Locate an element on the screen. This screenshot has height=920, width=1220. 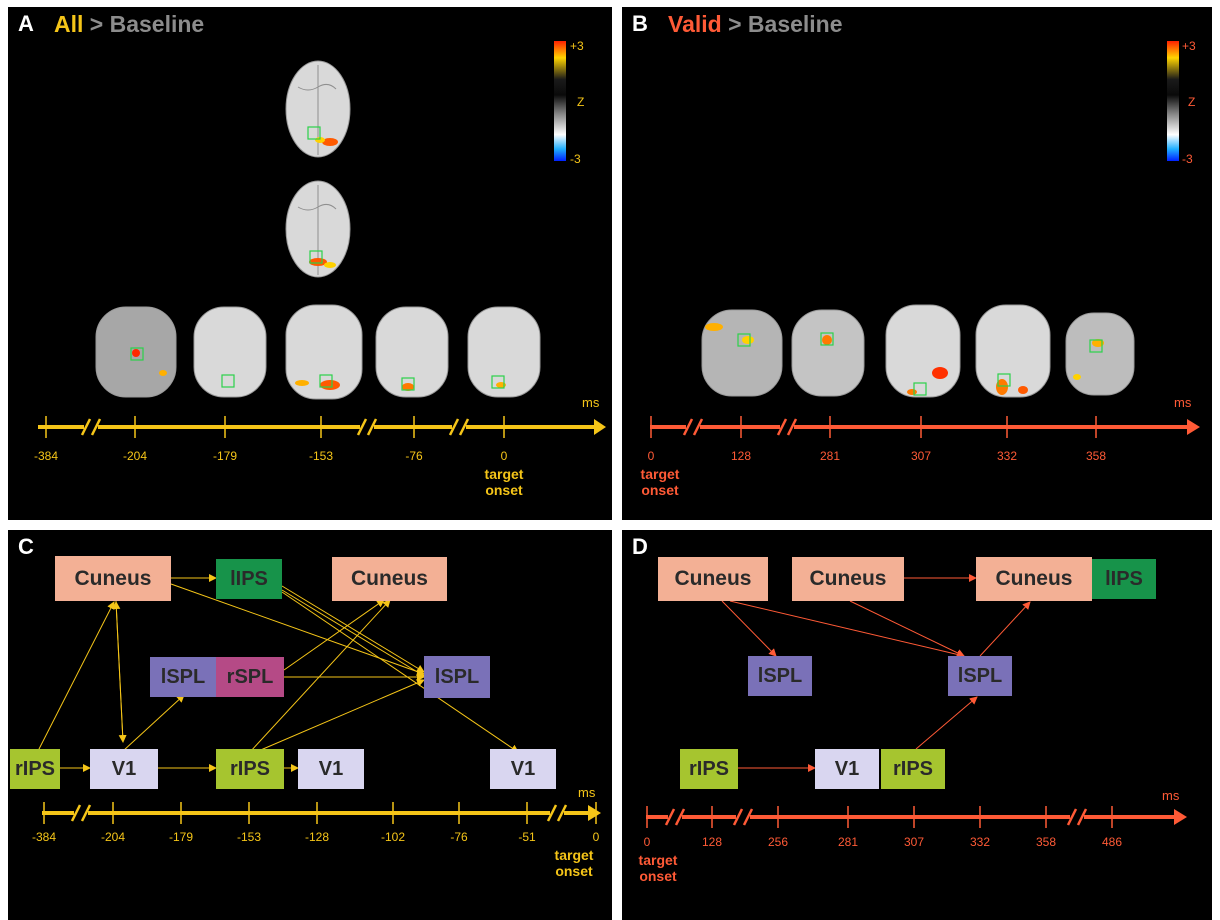
tick-label: 486 is located at coordinates (1112, 842).